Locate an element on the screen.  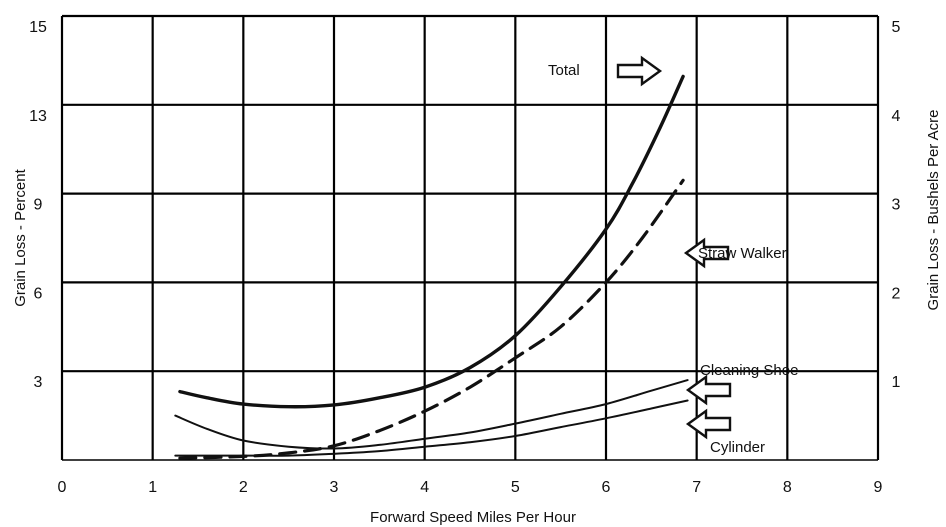
annotation-total: Total is located at coordinates (564, 70).